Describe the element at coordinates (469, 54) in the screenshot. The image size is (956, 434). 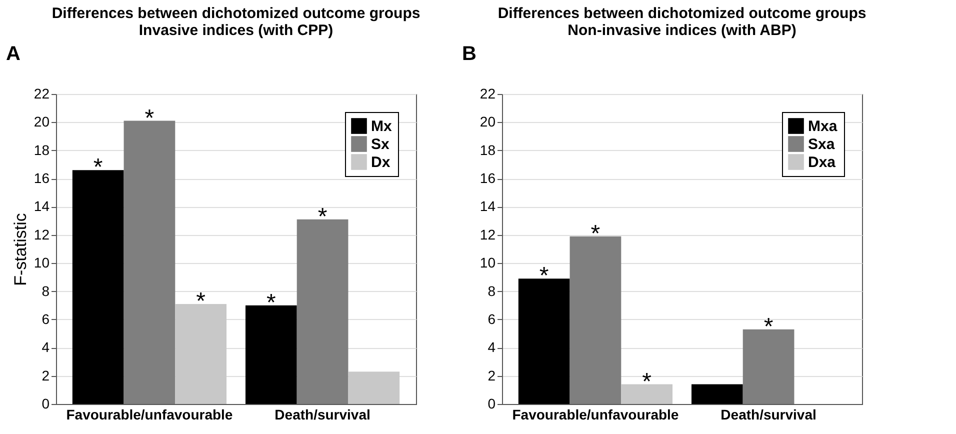
I see `text: B` at that location.